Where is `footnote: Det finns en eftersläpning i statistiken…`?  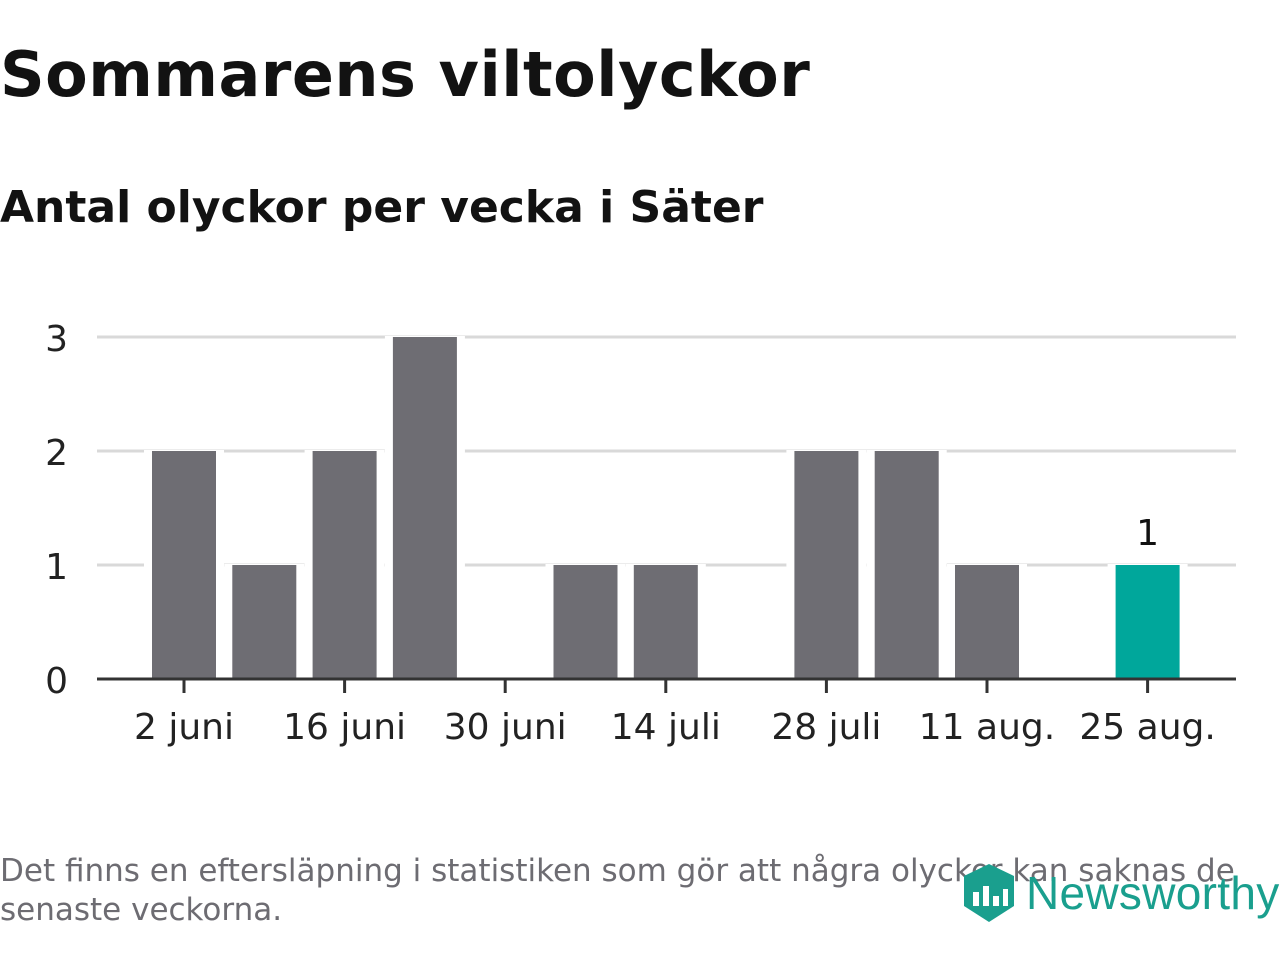 footnote: Det finns en eftersläpning i statistiken… is located at coordinates (617, 890).